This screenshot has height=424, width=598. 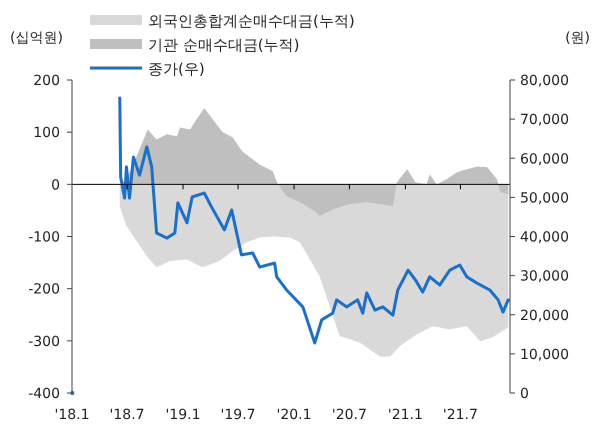 What do you see at coordinates (183, 415) in the screenshot?
I see `x-tick-label: '19.1` at bounding box center [183, 415].